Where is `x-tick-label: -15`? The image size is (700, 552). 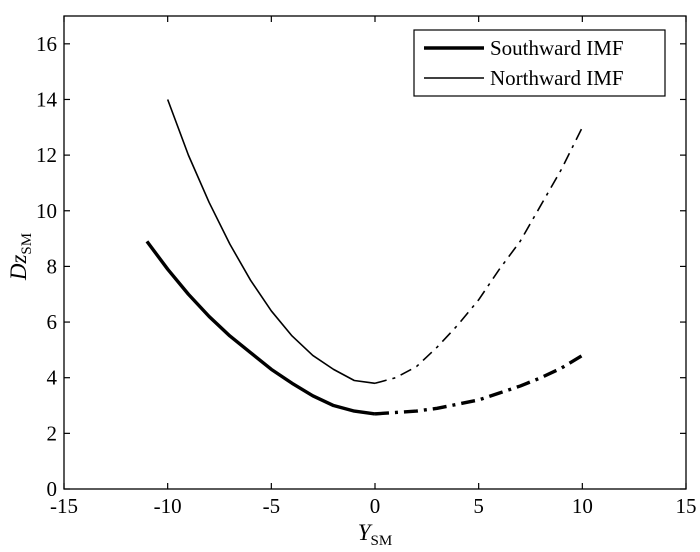 x-tick-label: -15 is located at coordinates (64, 506).